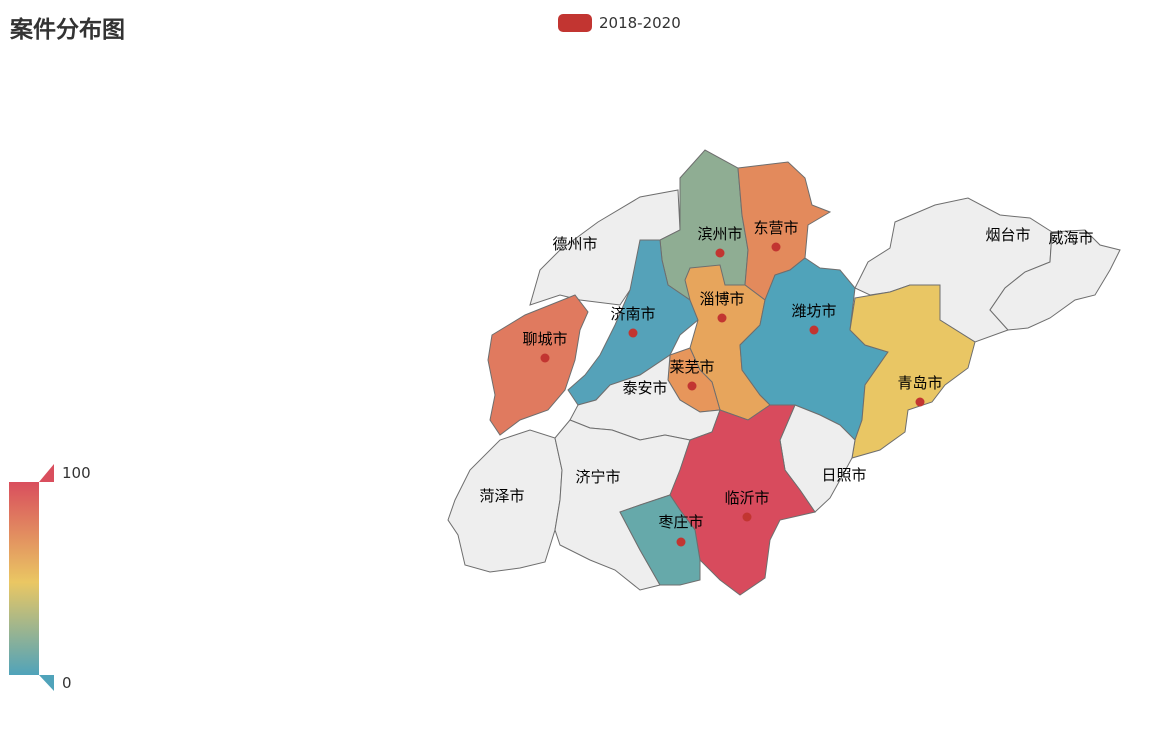 The image size is (1166, 729). What do you see at coordinates (1055, 280) in the screenshot?
I see `region-weihai` at bounding box center [1055, 280].